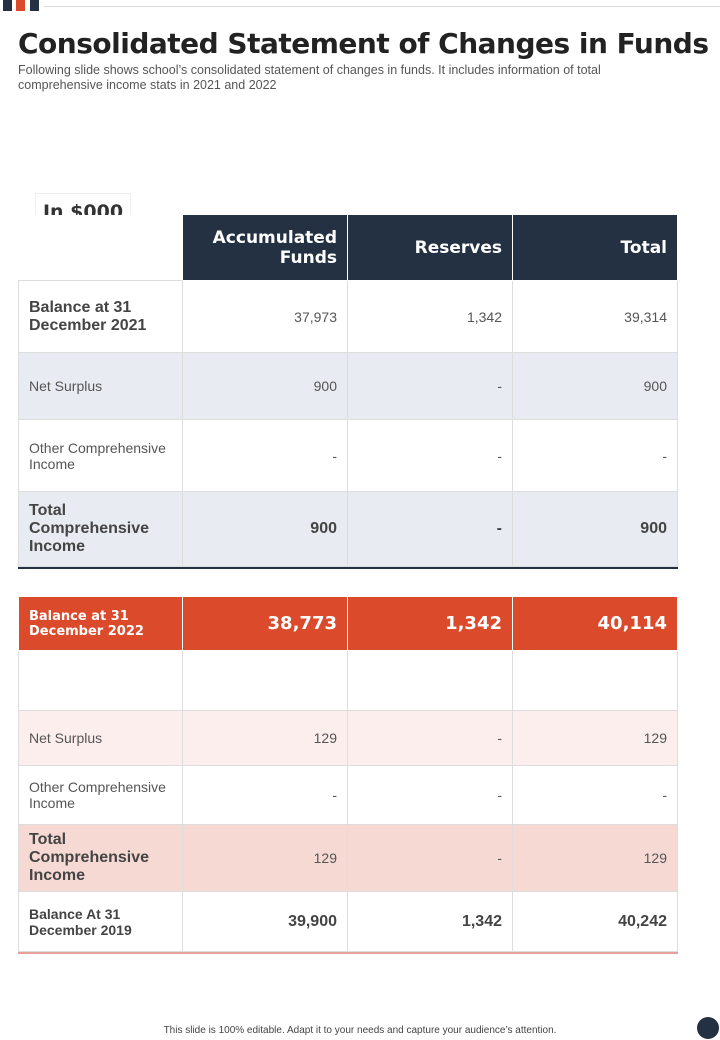 The height and width of the screenshot is (1040, 720). What do you see at coordinates (595, 248) in the screenshot?
I see `column-header: Total` at bounding box center [595, 248].